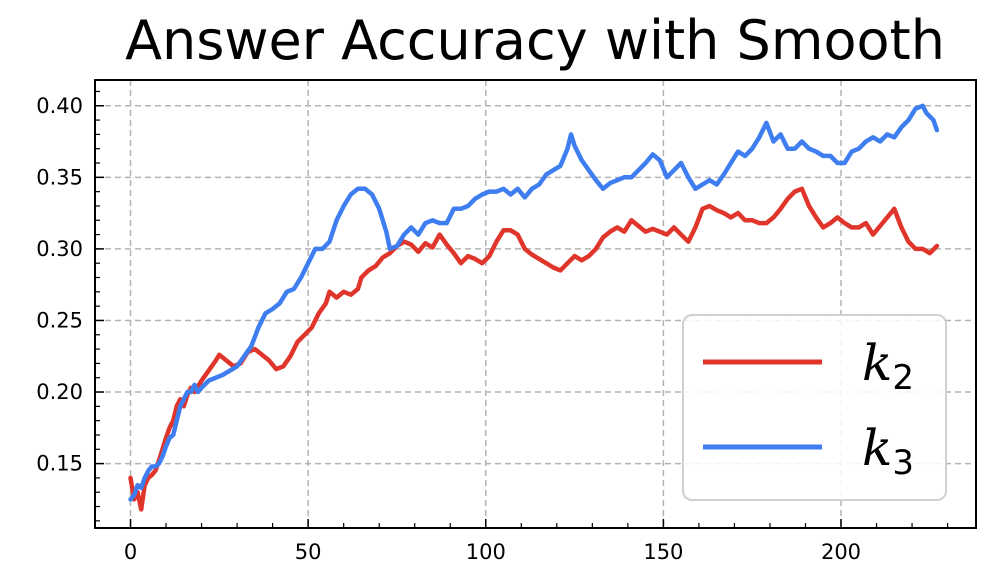 This screenshot has height=587, width=996. Describe the element at coordinates (59, 392) in the screenshot. I see `y-tick-label: 0.20` at that location.